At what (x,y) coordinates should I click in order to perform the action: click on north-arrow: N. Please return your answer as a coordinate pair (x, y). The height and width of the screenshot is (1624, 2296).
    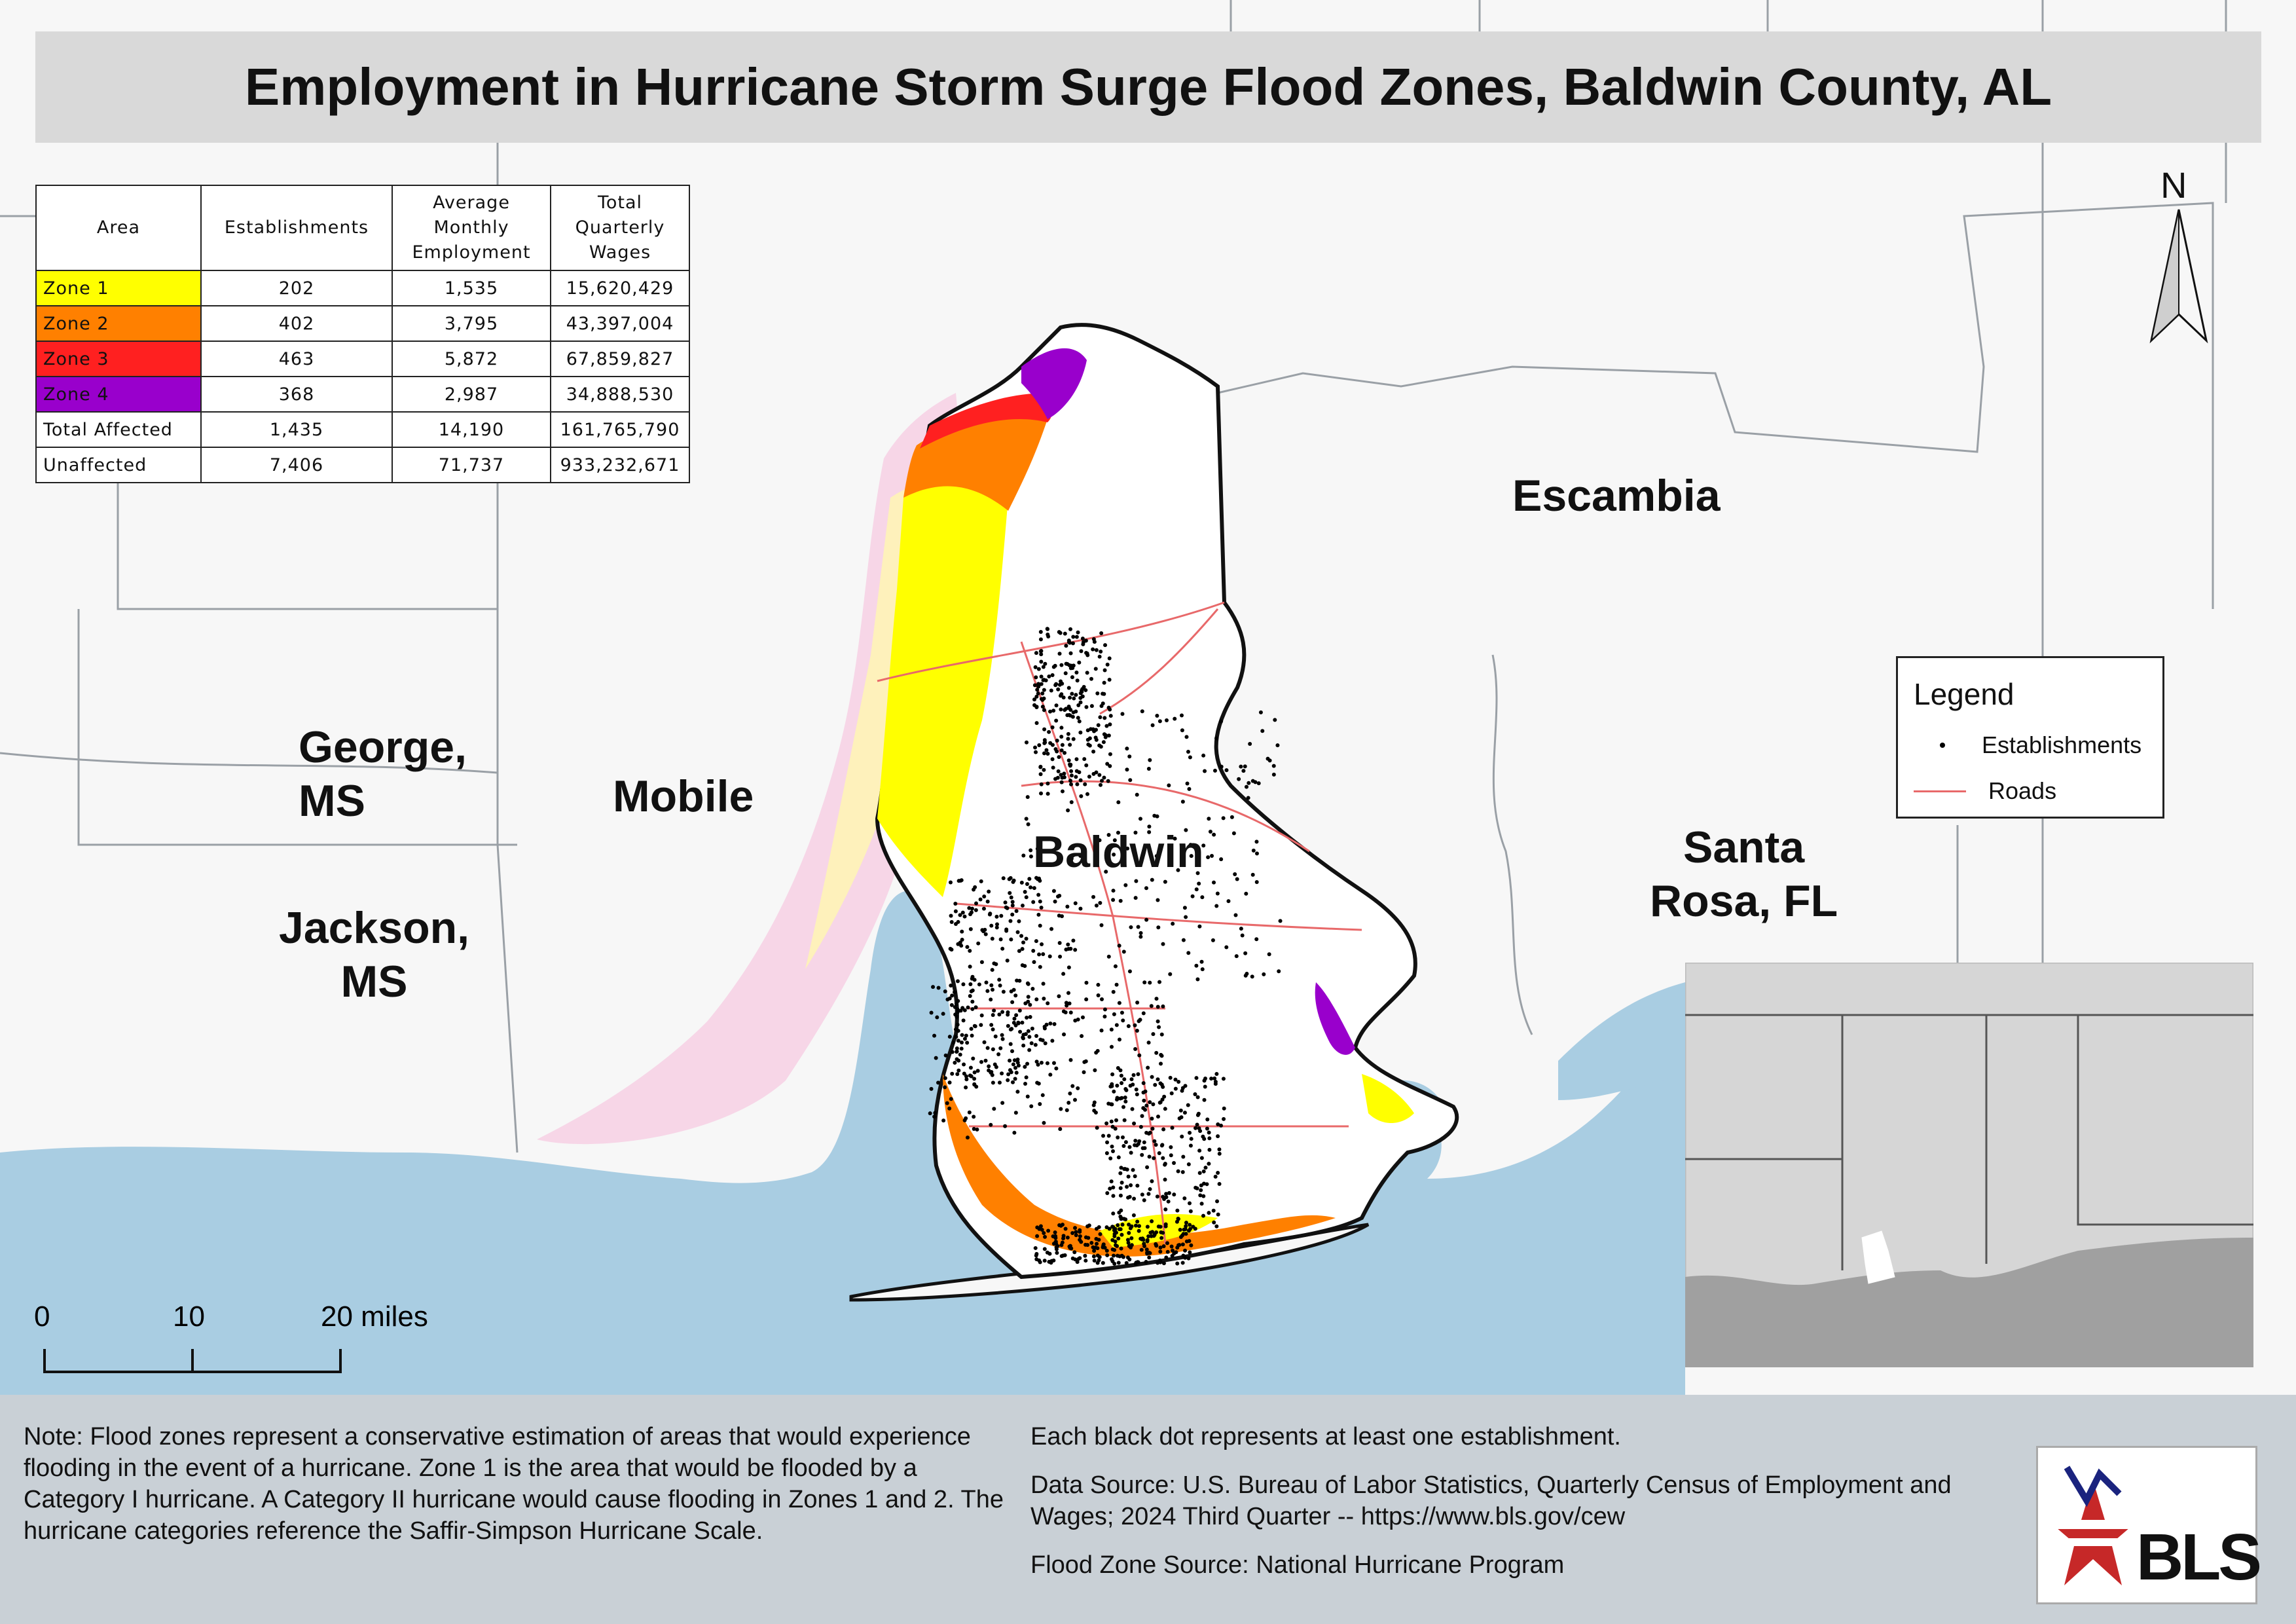
    Looking at the image, I should click on (2180, 254).